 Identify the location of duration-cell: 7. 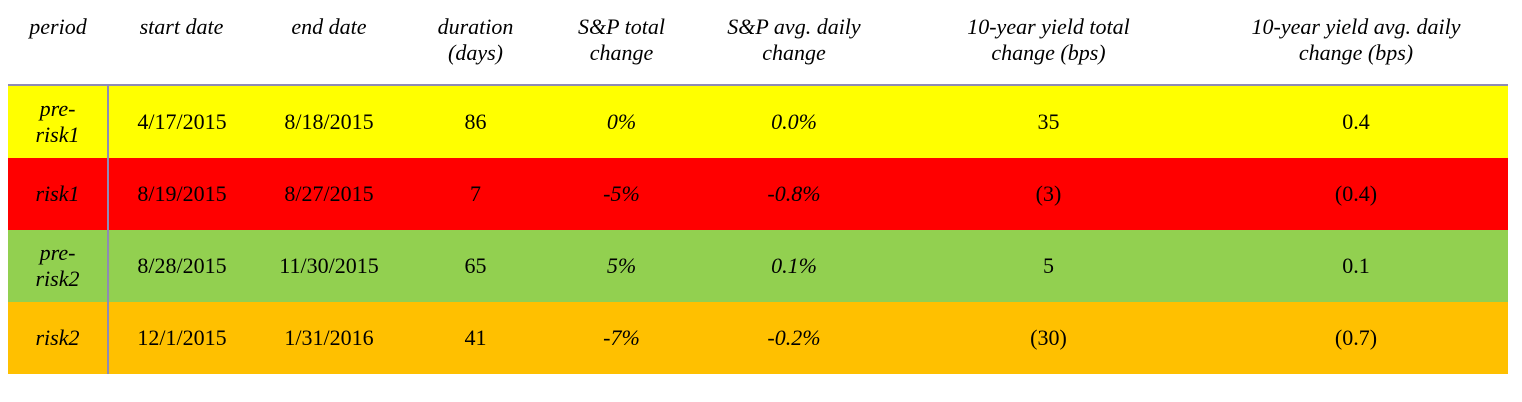
(475, 193).